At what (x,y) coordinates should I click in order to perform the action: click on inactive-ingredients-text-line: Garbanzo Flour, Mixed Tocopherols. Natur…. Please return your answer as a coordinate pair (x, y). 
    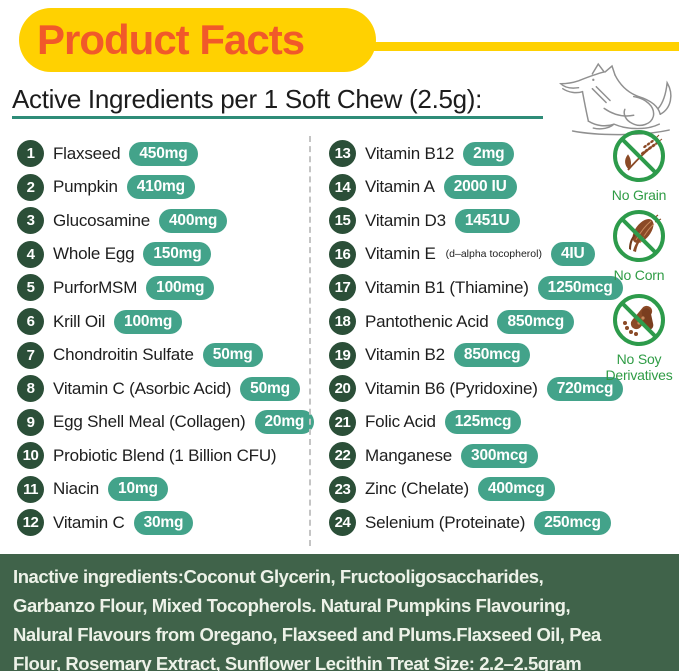
    Looking at the image, I should click on (292, 605).